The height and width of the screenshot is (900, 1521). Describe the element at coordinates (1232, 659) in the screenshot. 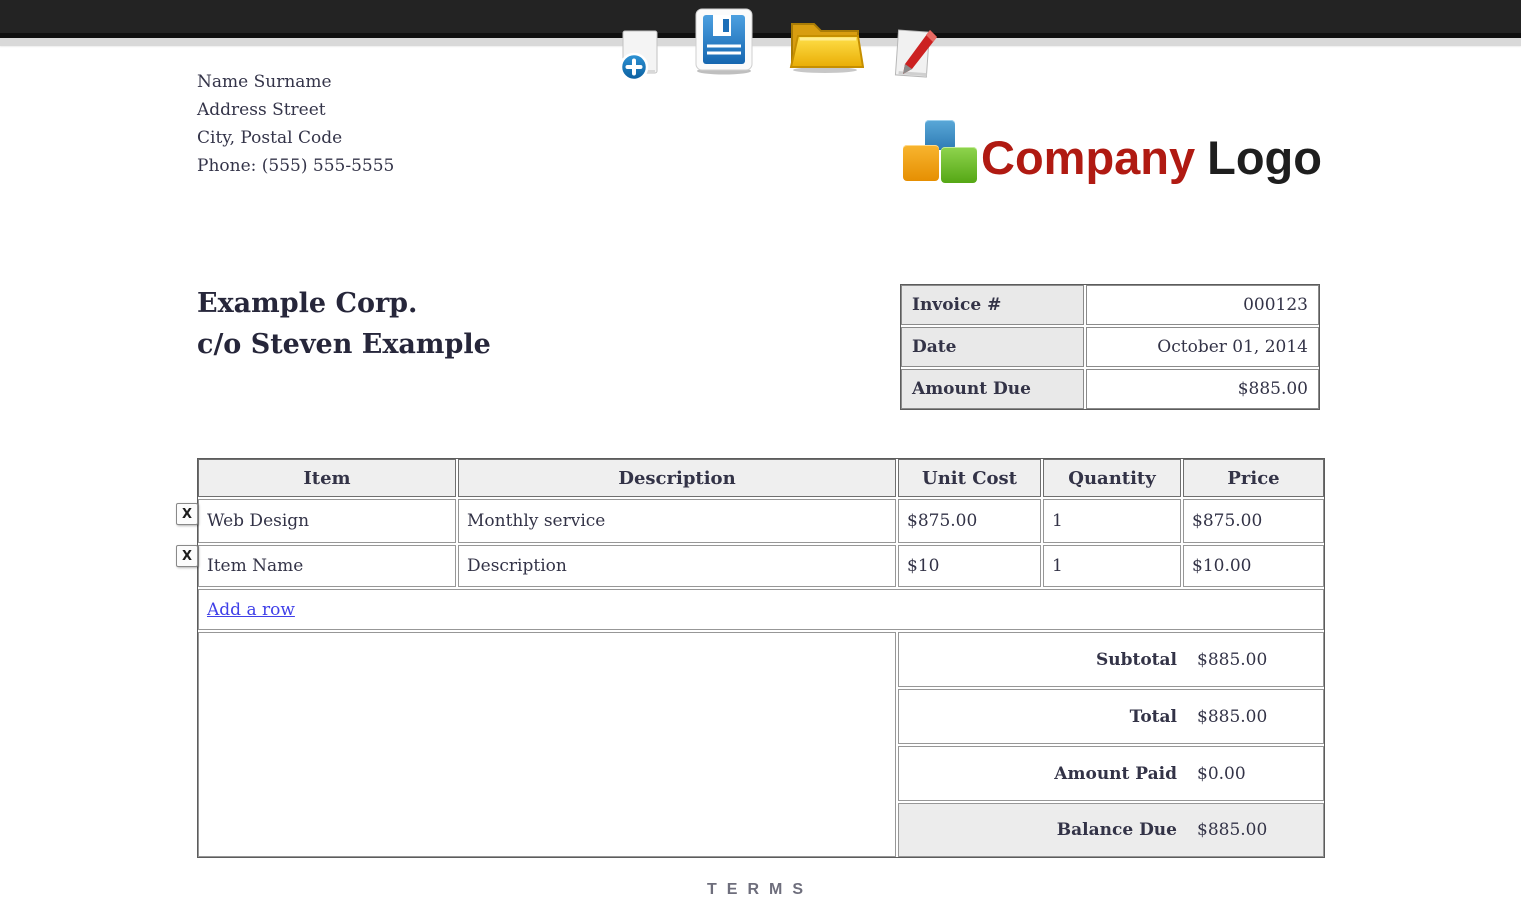

I see `subtotal-value: $885.00` at that location.